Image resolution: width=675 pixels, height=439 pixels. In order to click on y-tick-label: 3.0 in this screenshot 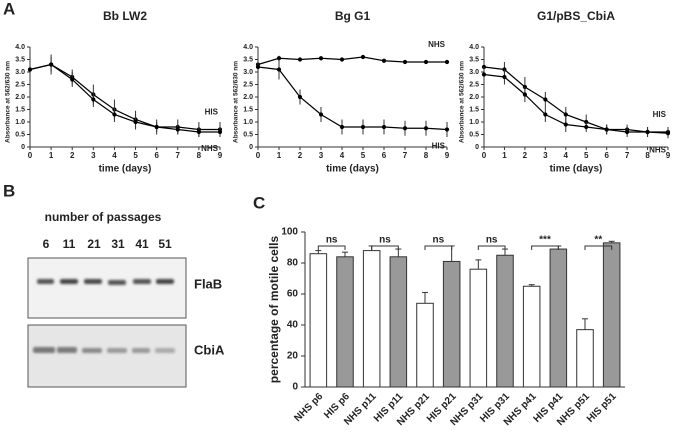, I will do `click(474, 72)`.